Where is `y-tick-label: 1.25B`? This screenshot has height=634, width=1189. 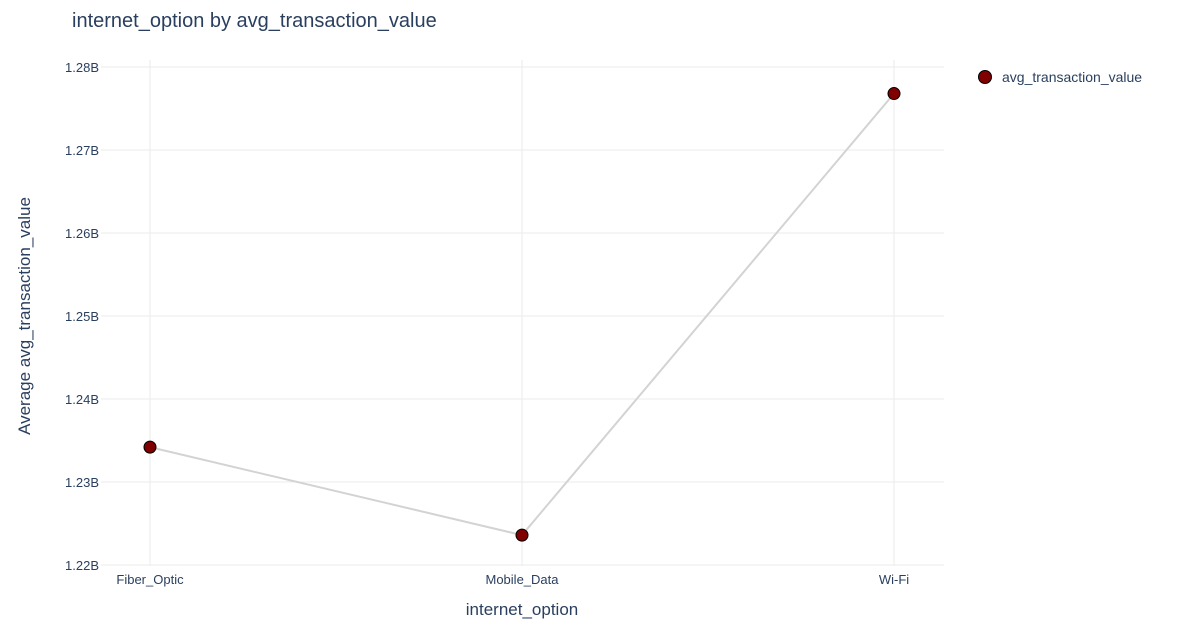
y-tick-label: 1.25B is located at coordinates (82, 316).